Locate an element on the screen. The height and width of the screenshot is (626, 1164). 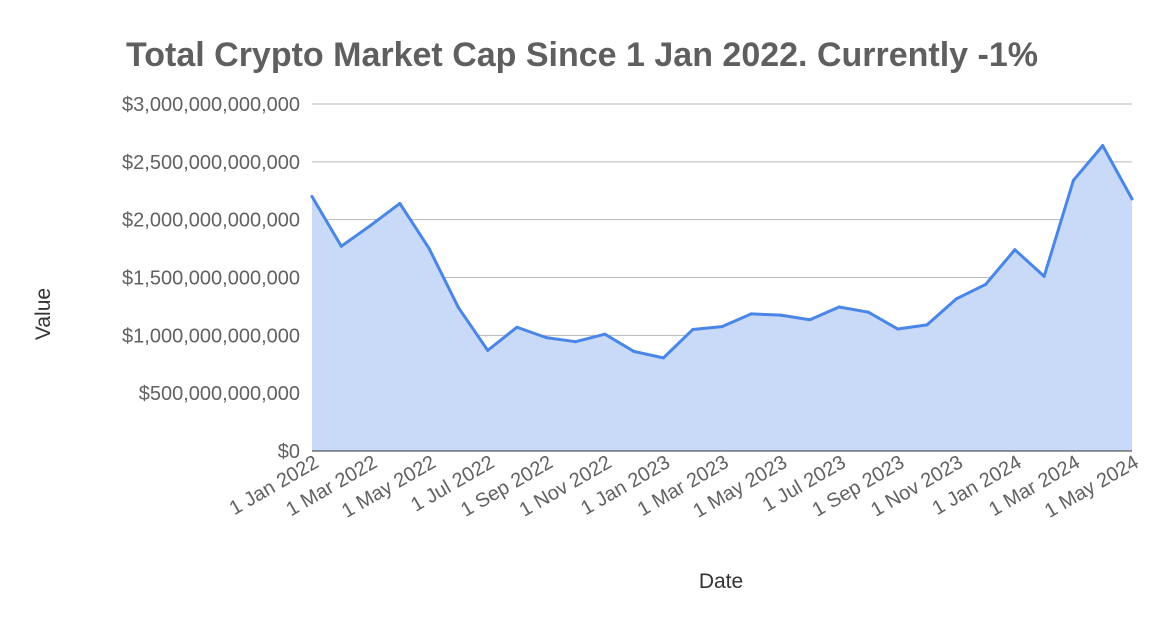
y-tick-label: $3,000,000,000,000 is located at coordinates (211, 105).